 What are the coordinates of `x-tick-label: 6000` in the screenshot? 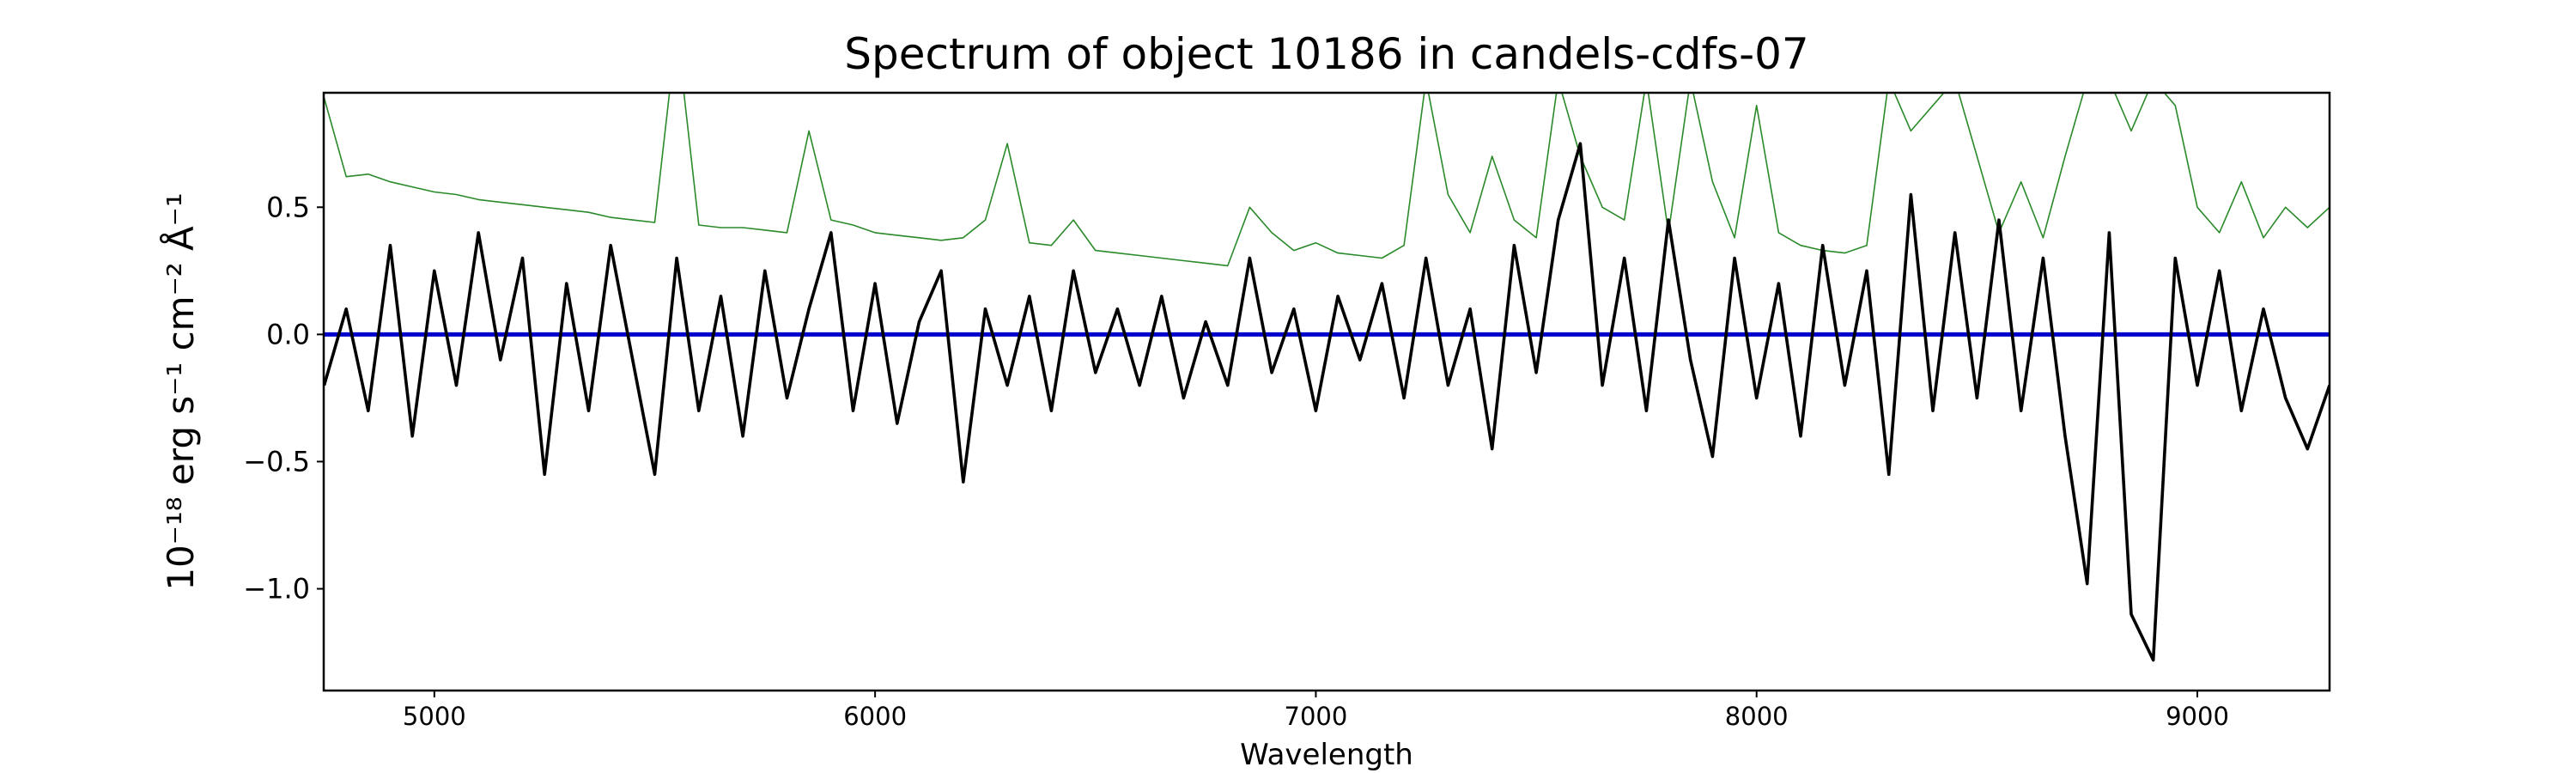 It's located at (875, 716).